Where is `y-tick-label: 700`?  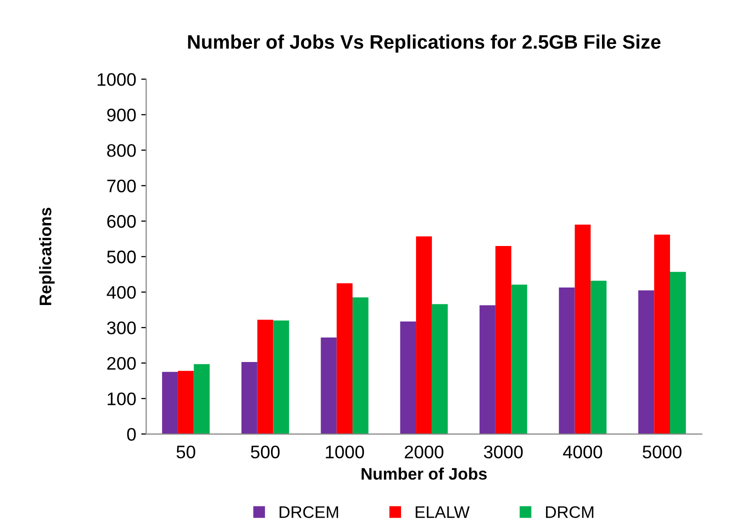
y-tick-label: 700 is located at coordinates (121, 186).